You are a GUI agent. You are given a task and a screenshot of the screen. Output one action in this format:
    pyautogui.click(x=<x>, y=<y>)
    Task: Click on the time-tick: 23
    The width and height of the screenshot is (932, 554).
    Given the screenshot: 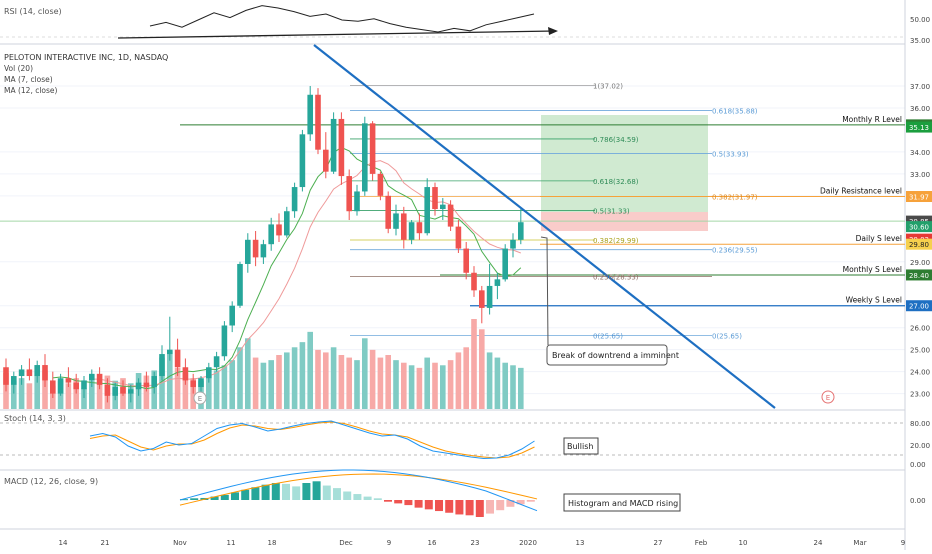 What is the action you would take?
    pyautogui.click(x=475, y=543)
    